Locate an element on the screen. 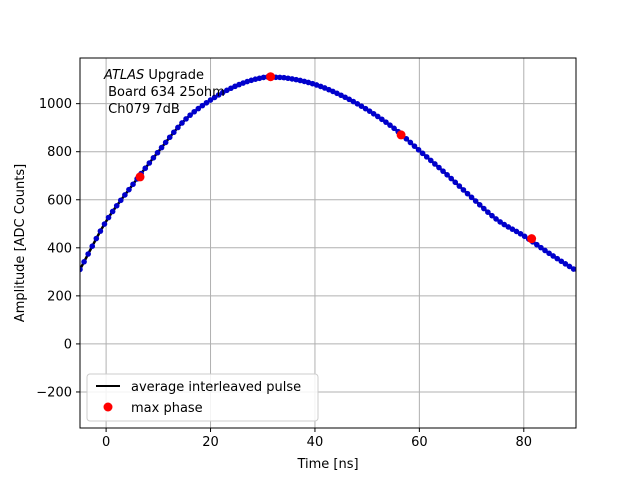 This screenshot has height=484, width=640. atlas-label: ATLAS is located at coordinates (123, 75).